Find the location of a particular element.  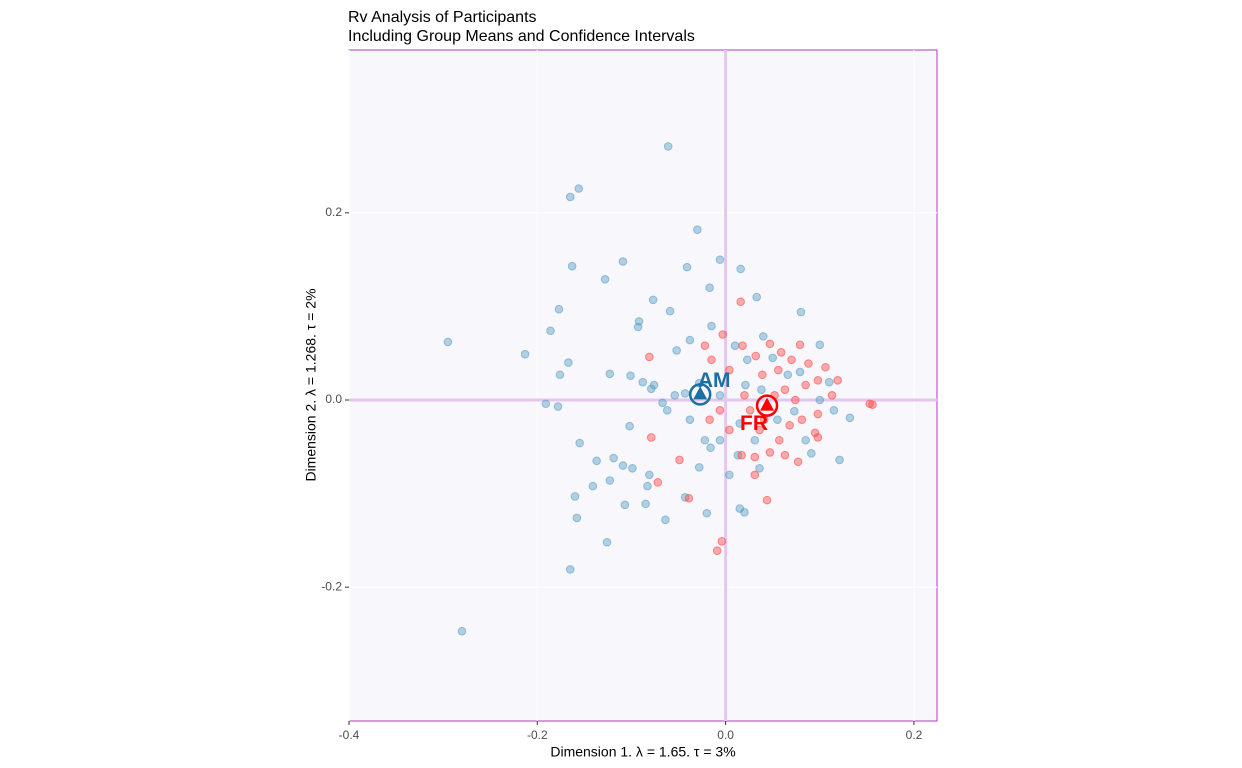

x-tick-label: -0.2 is located at coordinates (537, 735).